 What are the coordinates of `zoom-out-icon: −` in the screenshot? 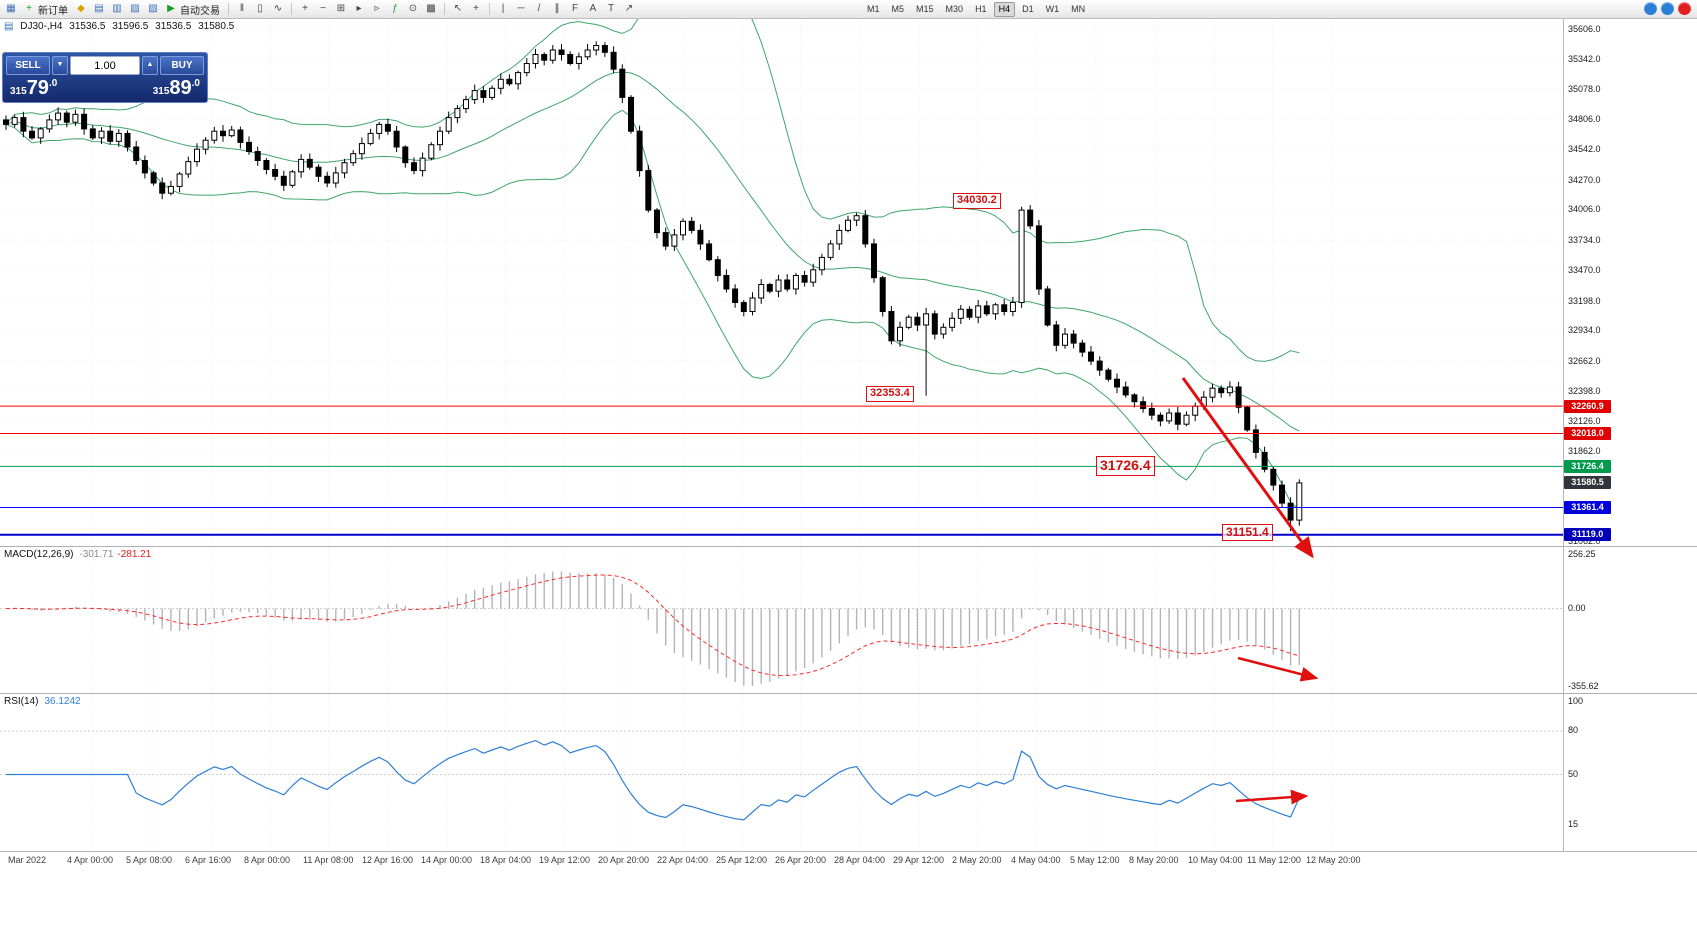 It's located at (323, 8).